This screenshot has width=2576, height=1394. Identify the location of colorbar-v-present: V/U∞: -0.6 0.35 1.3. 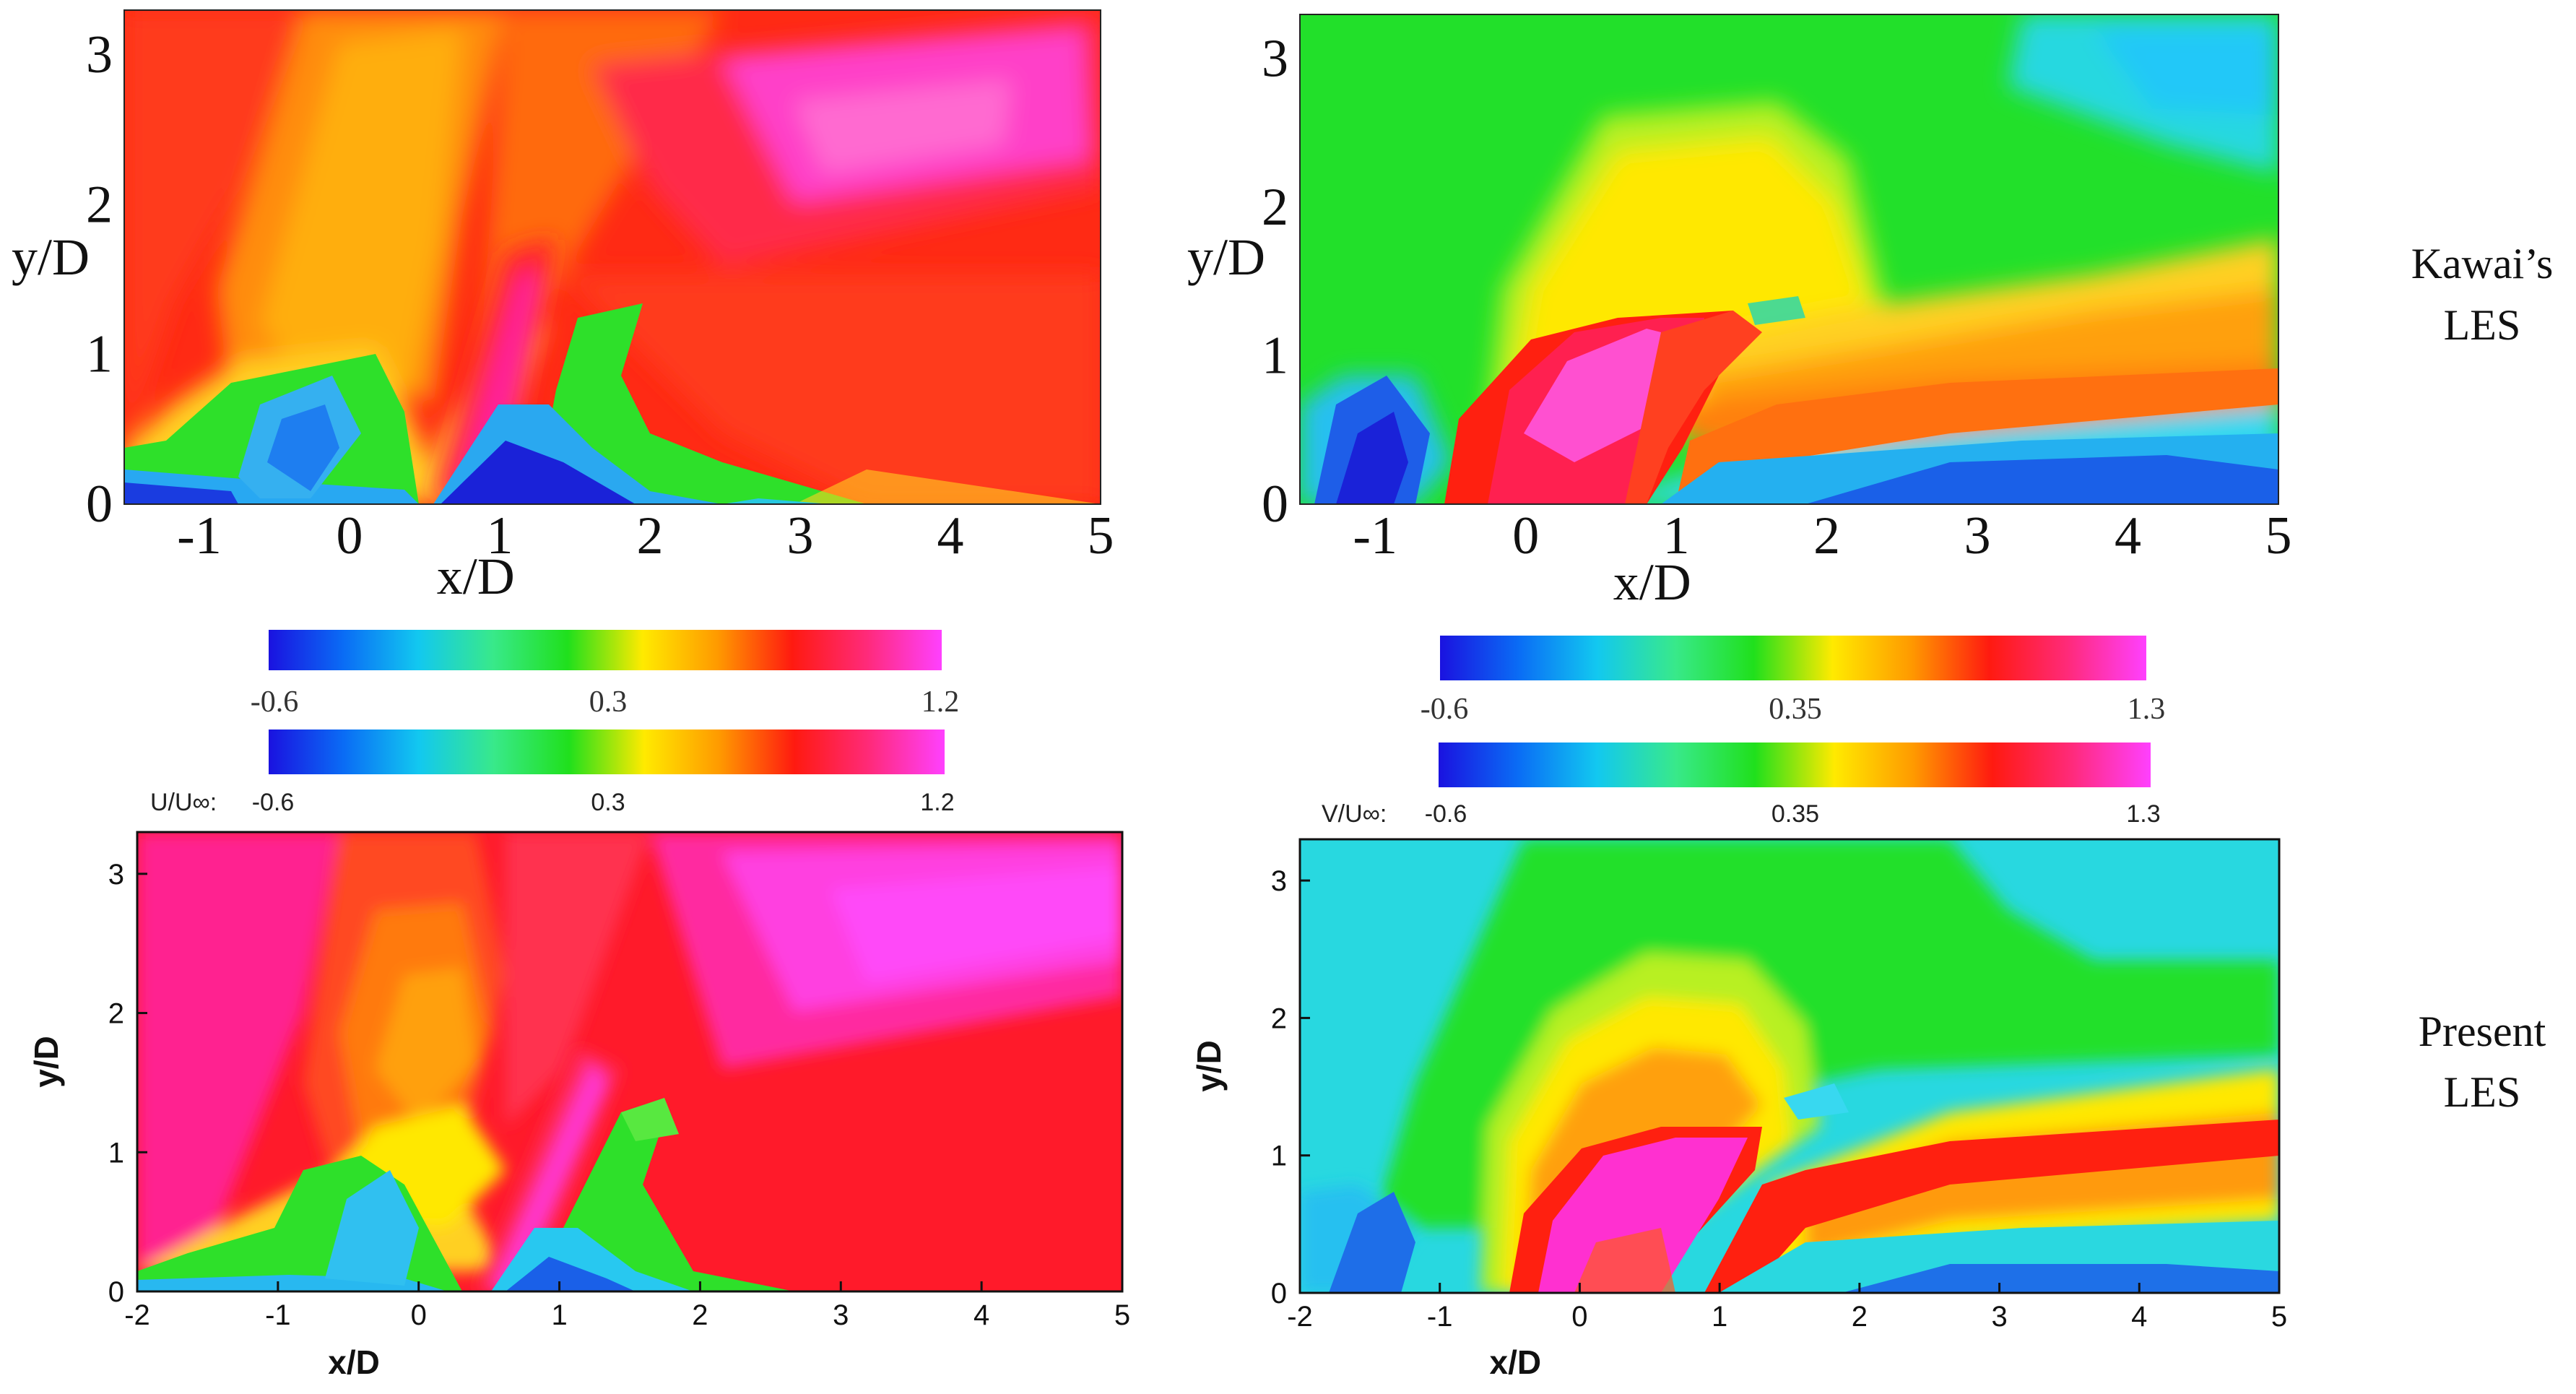
(1741, 785).